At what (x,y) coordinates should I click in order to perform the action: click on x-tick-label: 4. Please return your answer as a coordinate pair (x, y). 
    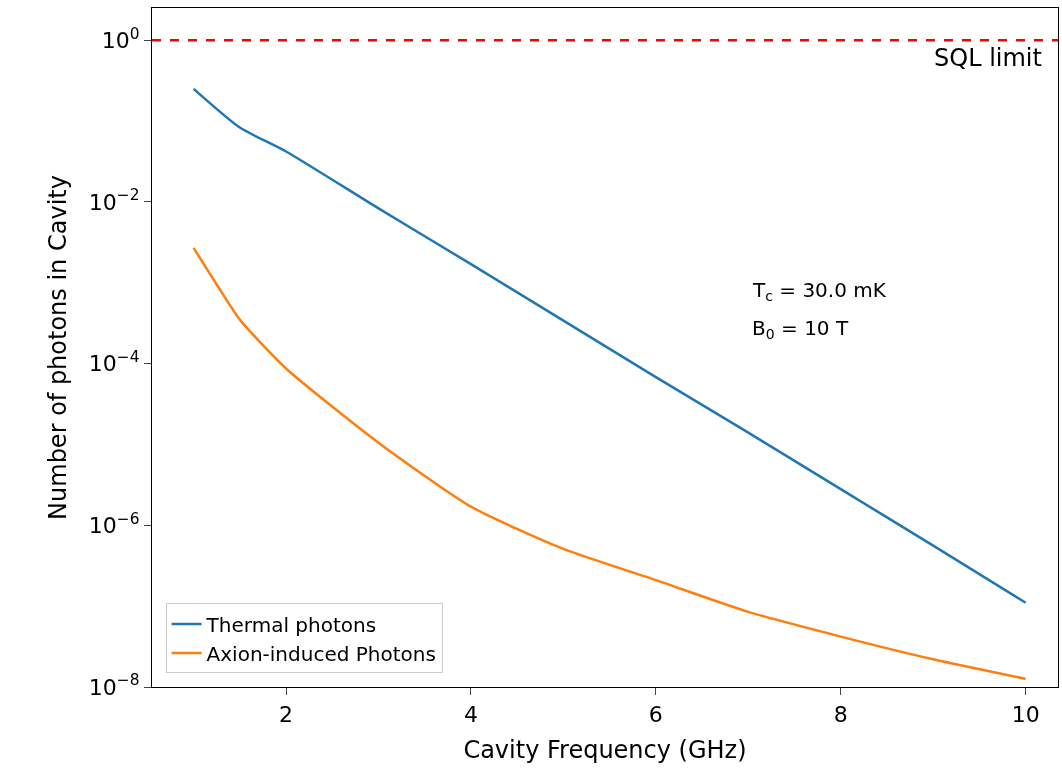
    Looking at the image, I should click on (470, 714).